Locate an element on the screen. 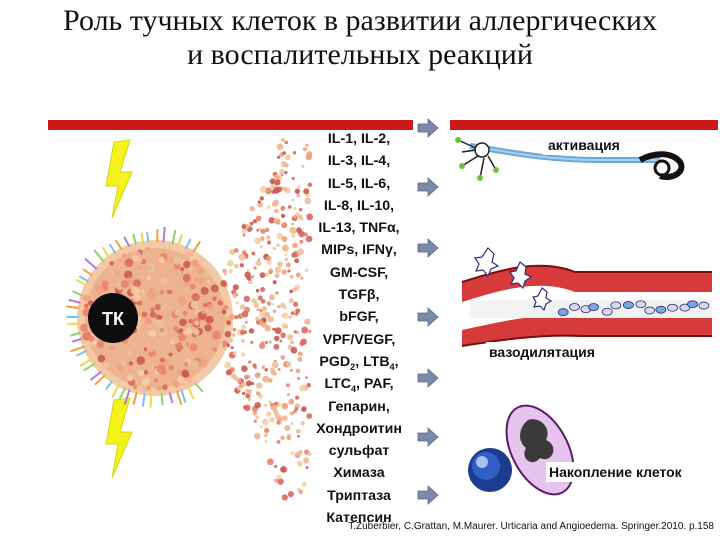 This screenshot has width=720, height=540. mediator-item: VPF/VEGF, is located at coordinates (359, 339).